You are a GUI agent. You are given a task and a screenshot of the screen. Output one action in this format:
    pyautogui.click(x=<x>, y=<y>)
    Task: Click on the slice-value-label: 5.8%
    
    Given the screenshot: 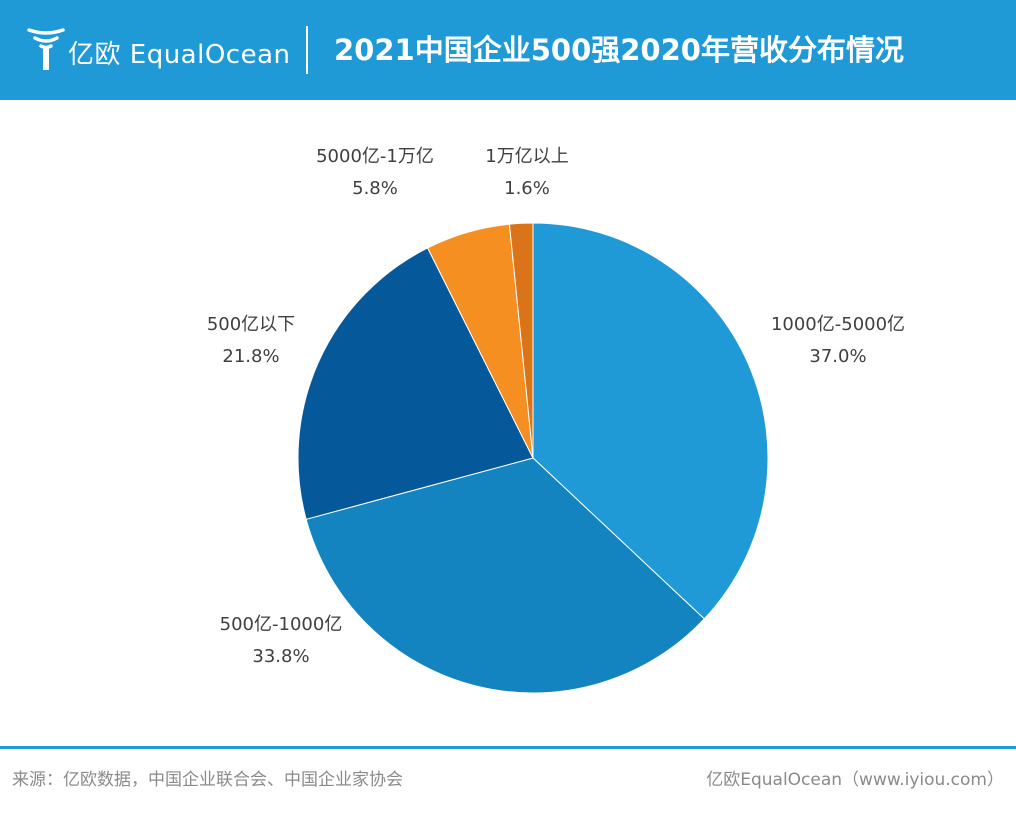 What is the action you would take?
    pyautogui.click(x=375, y=188)
    